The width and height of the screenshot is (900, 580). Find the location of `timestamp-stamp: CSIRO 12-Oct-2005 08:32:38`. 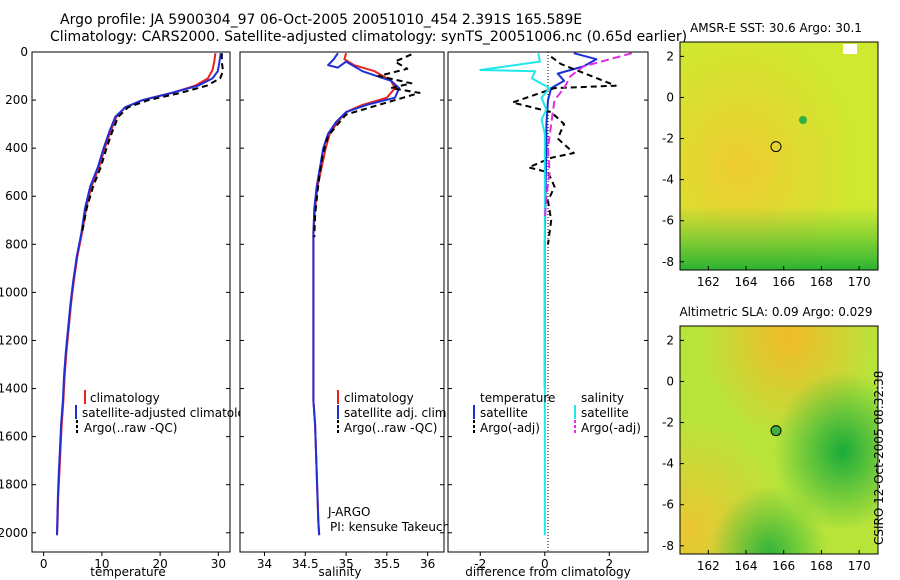

timestamp-stamp: CSIRO 12-Oct-2005 08:32:38 is located at coordinates (879, 457).